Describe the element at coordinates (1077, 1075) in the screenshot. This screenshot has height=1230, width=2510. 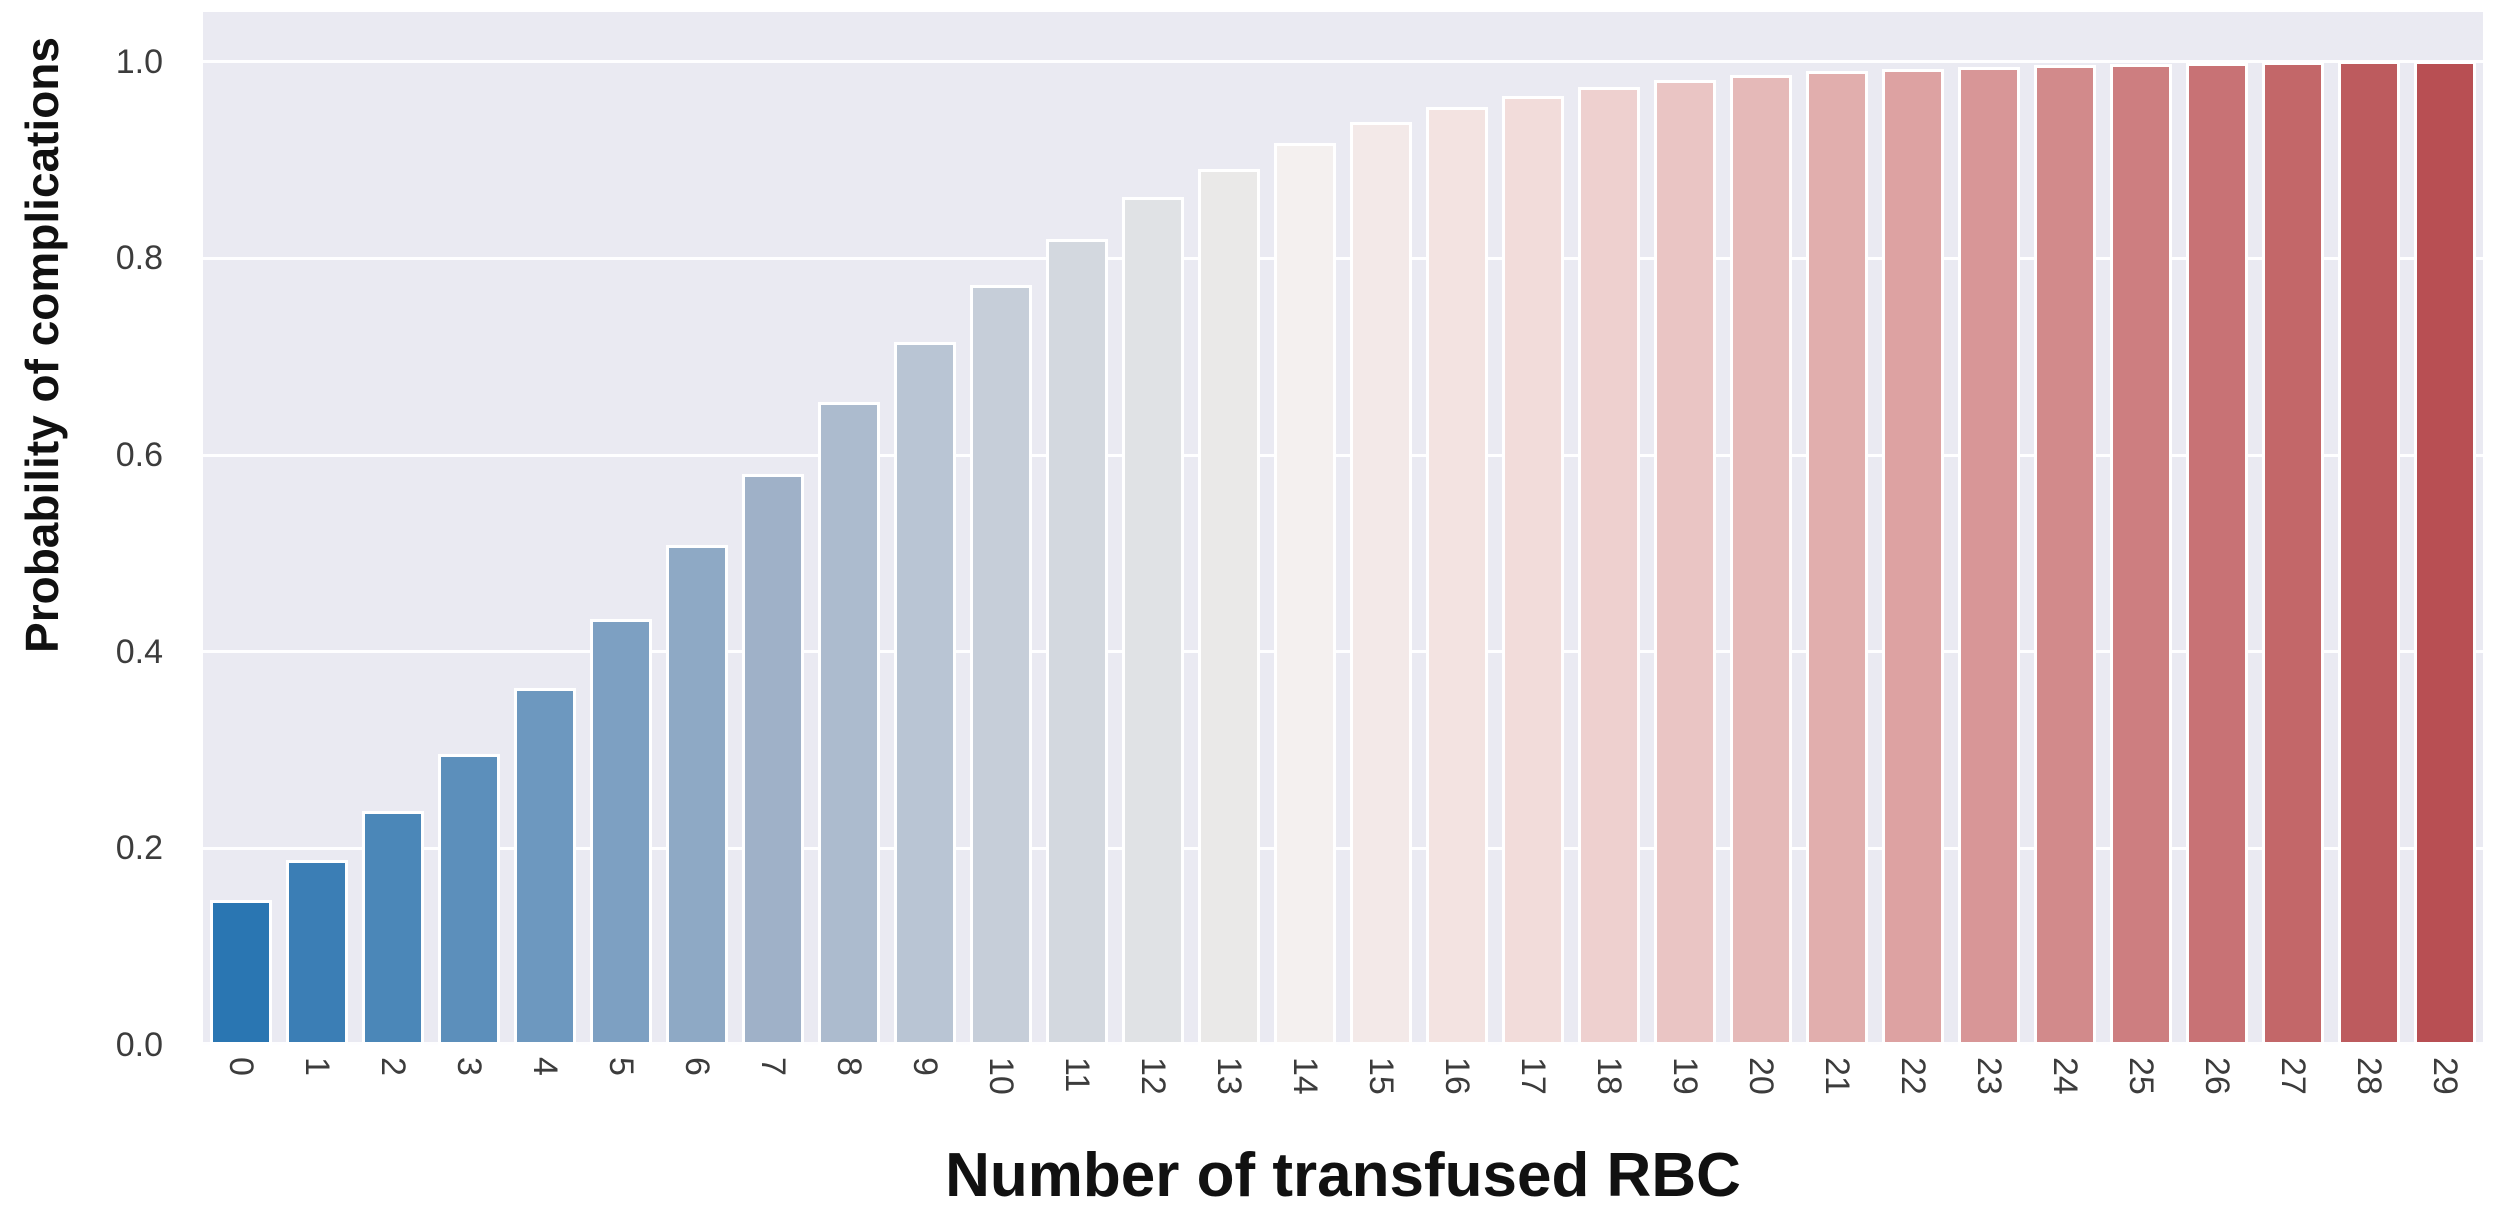
I see `x-tick-label: 11` at that location.